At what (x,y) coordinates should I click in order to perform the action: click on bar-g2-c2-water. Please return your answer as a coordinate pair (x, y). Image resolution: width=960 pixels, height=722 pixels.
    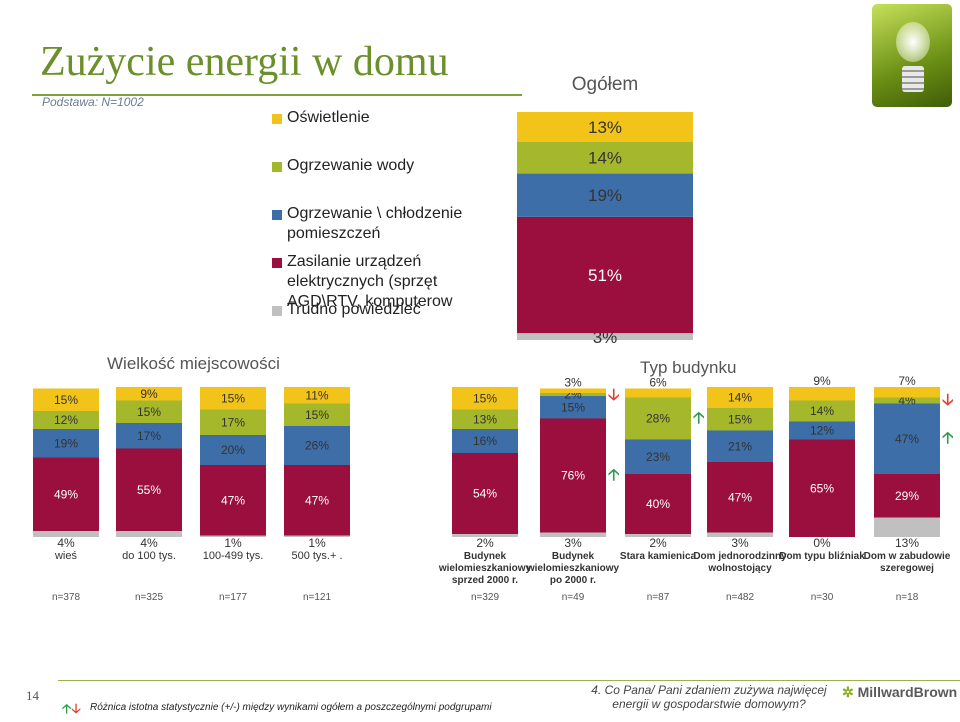
    Looking at the image, I should click on (658, 418).